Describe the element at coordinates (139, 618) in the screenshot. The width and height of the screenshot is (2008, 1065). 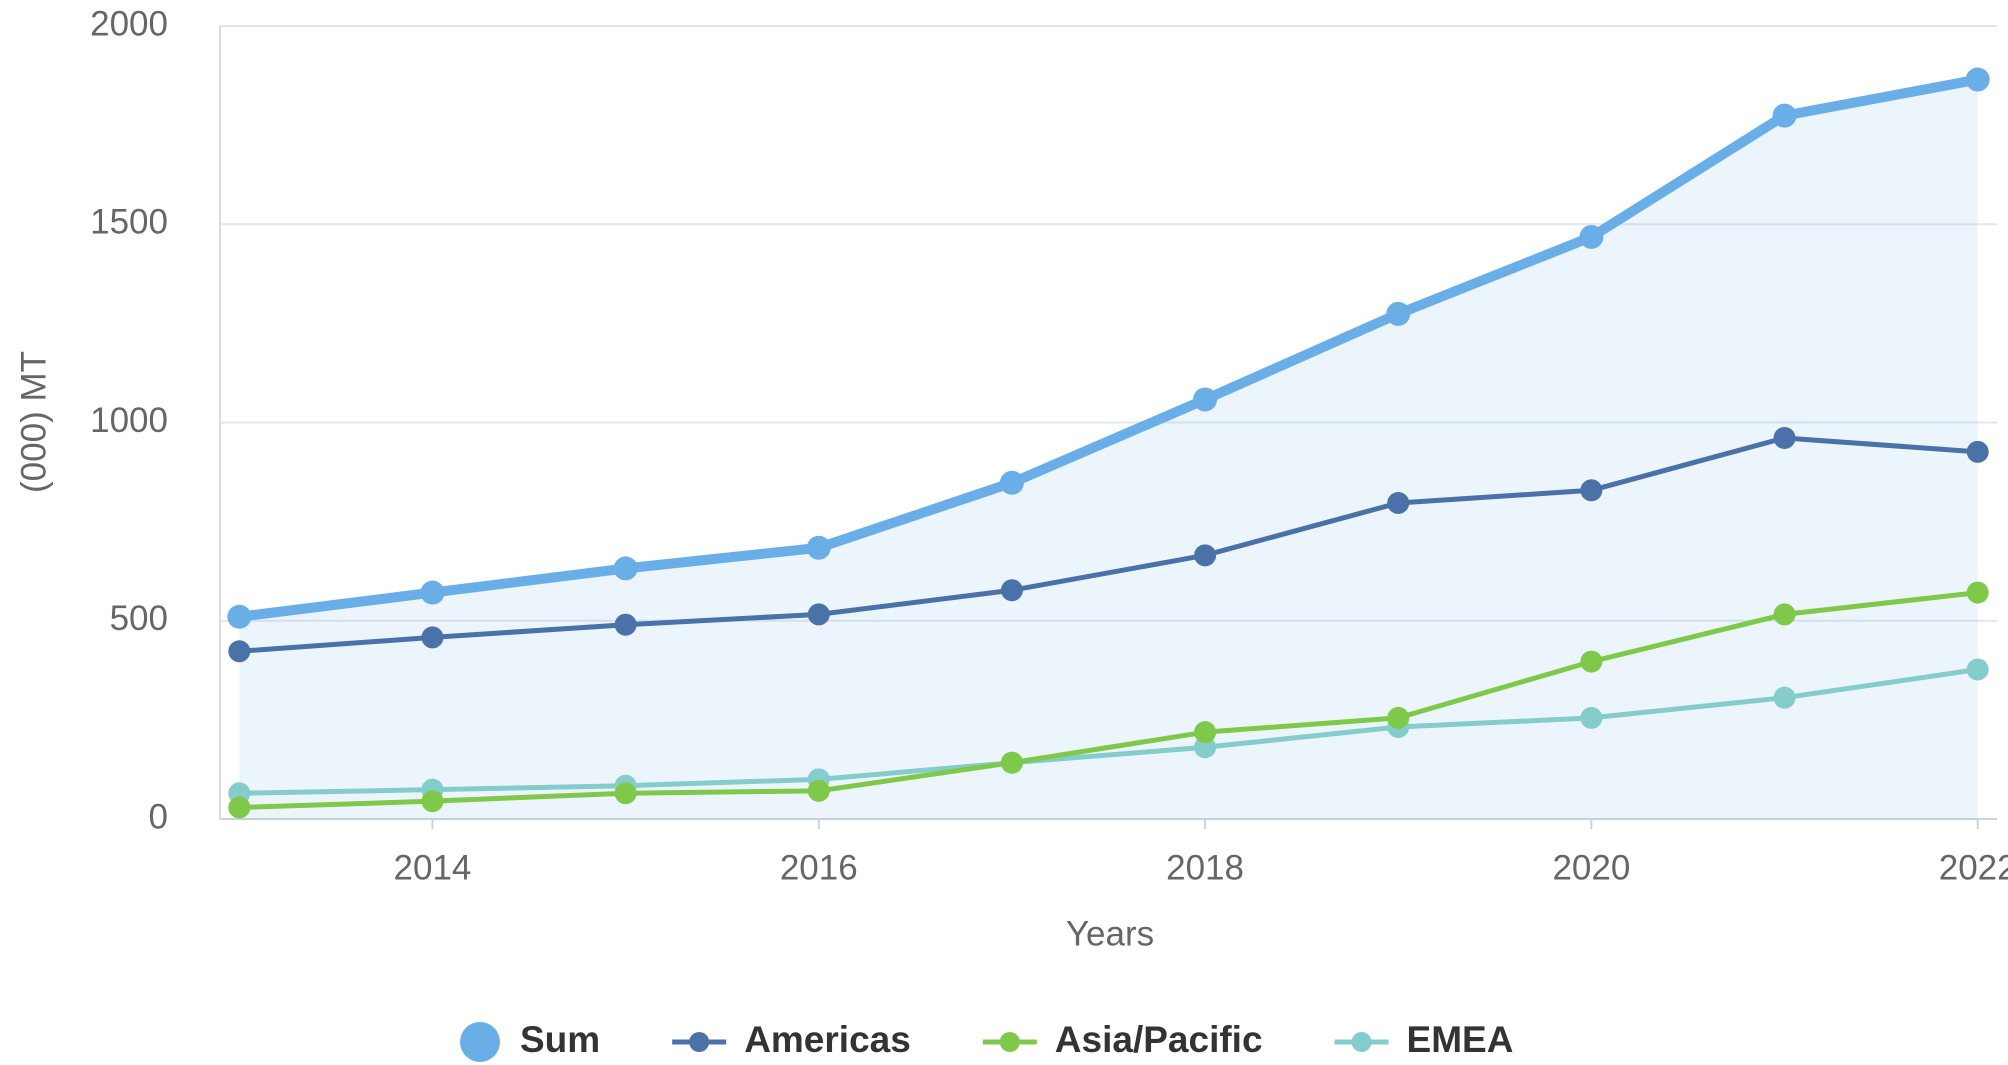
I see `y-tick-label: 500` at that location.